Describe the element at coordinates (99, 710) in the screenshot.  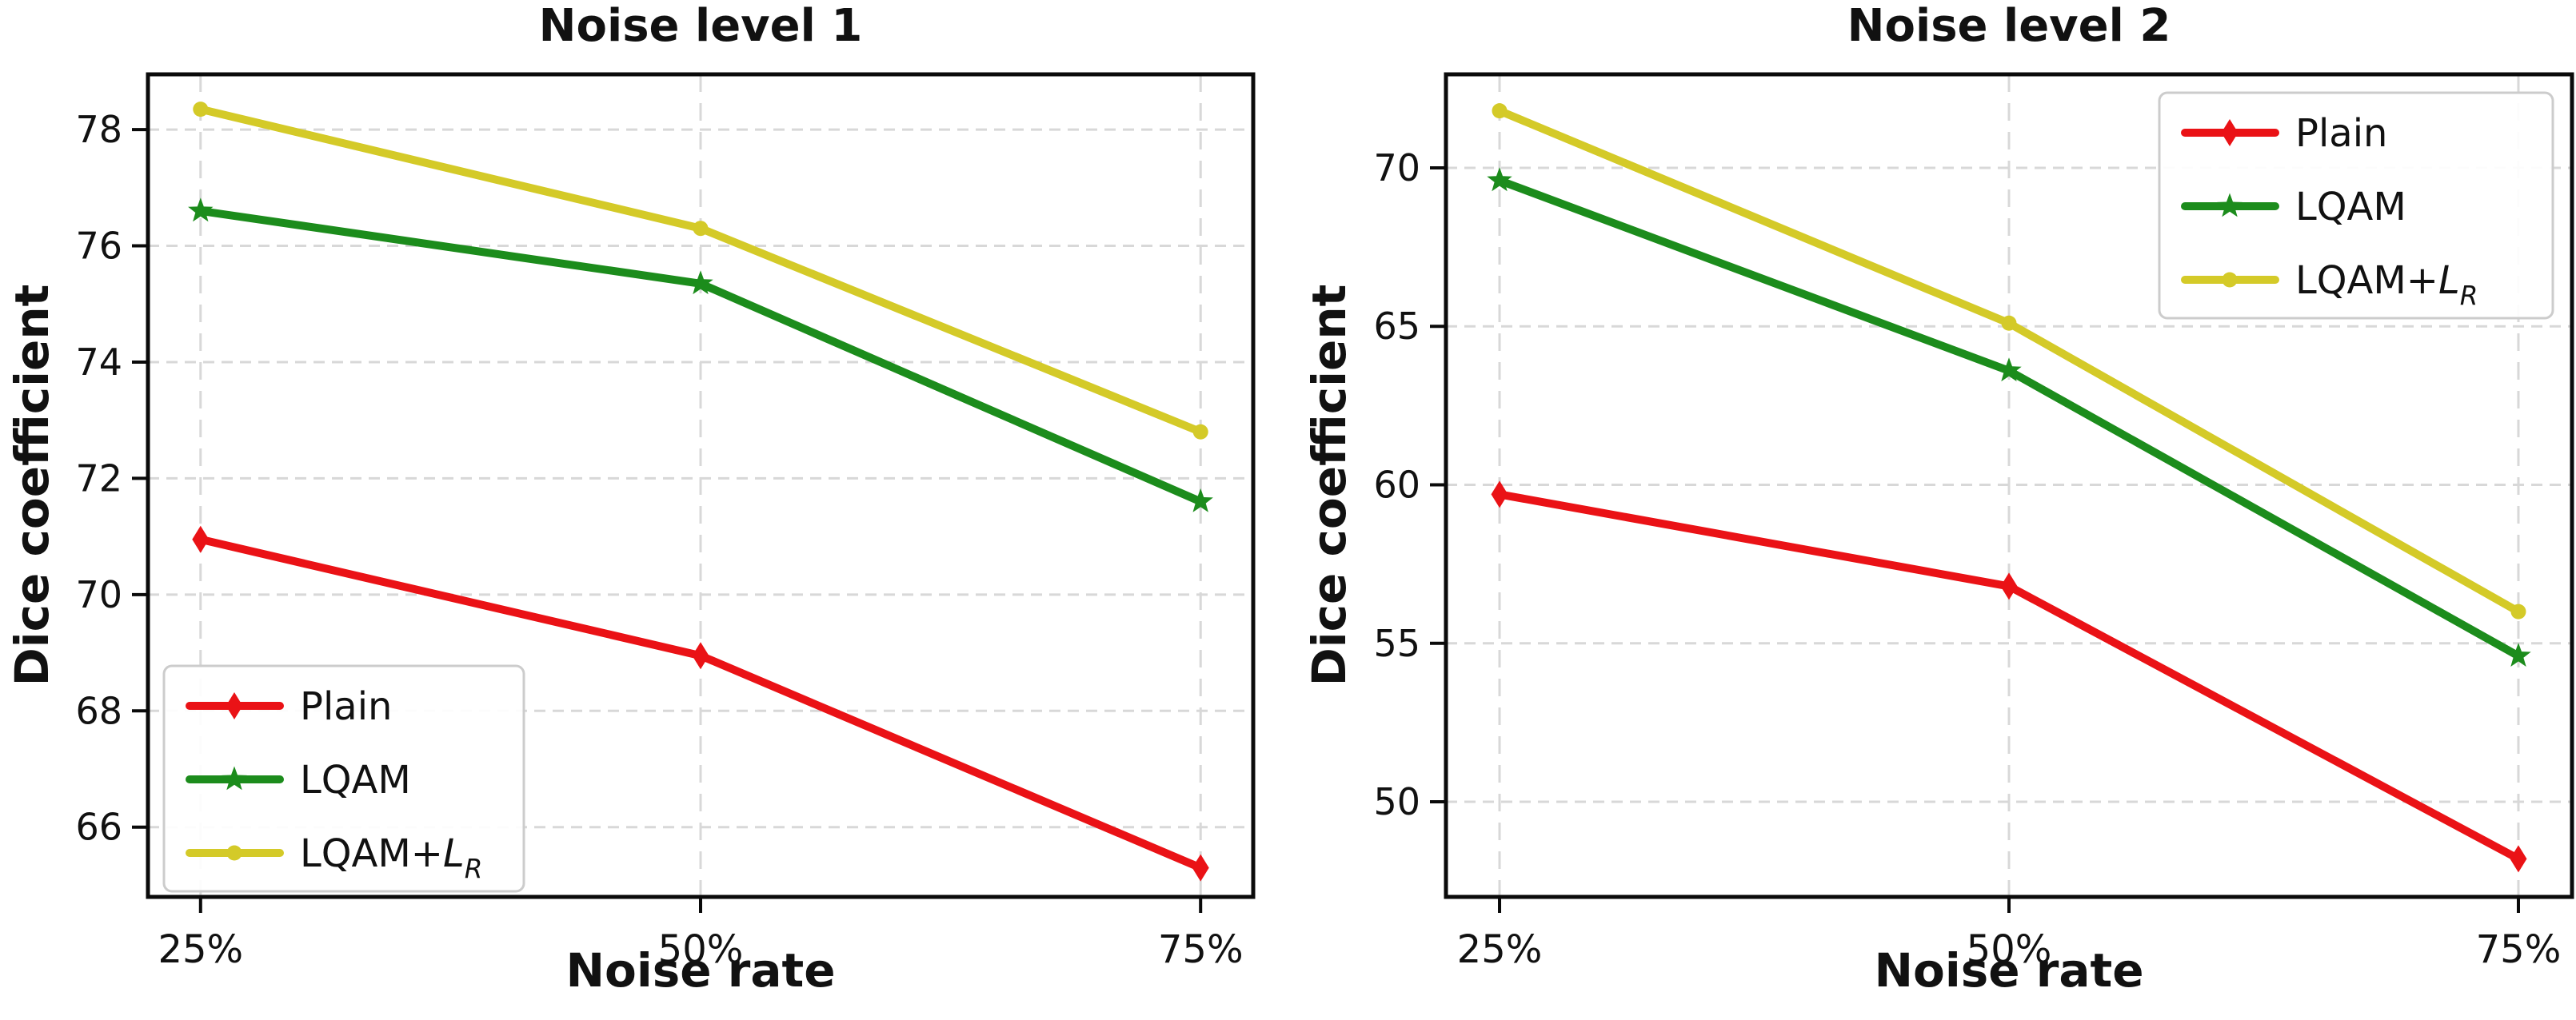
I see `y-tick-label-68: 68` at that location.